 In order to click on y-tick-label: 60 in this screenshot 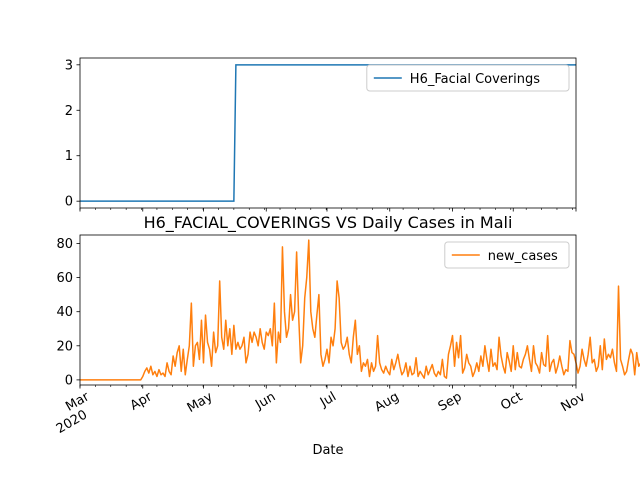, I will do `click(64, 278)`.